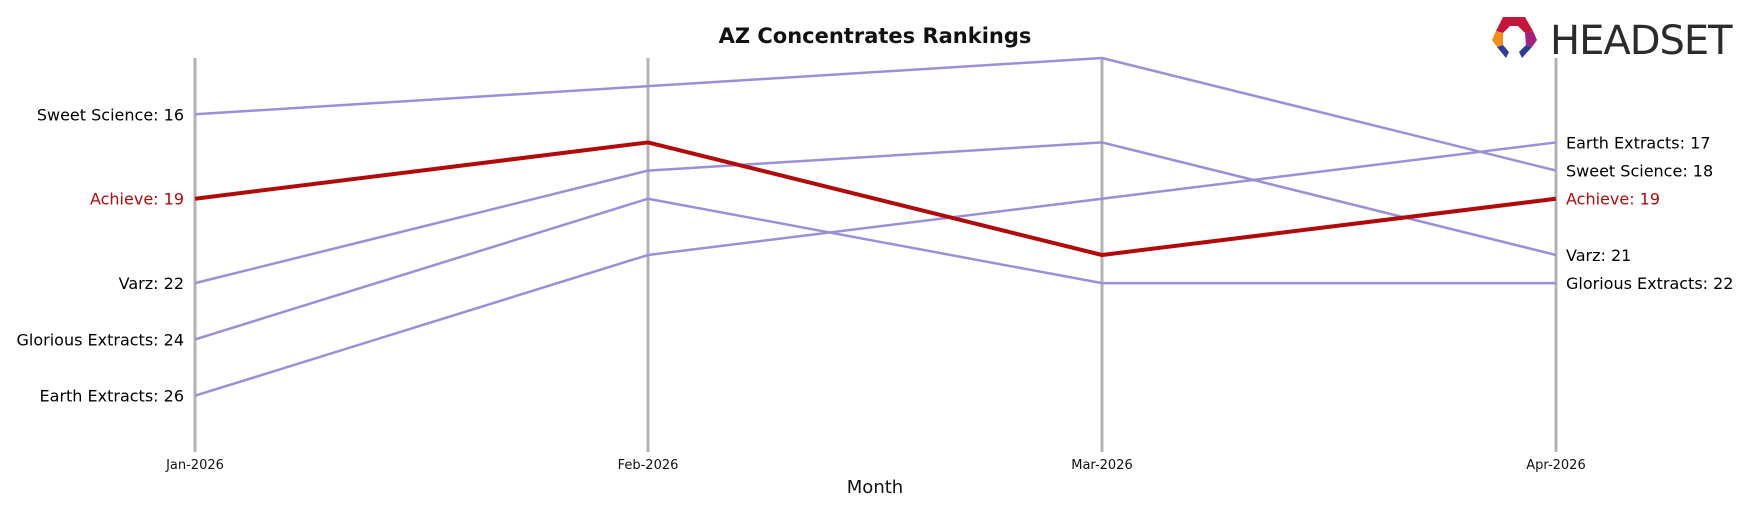 The height and width of the screenshot is (507, 1750). Describe the element at coordinates (1598, 255) in the screenshot. I see `end-label-varz: Varz: 21` at that location.